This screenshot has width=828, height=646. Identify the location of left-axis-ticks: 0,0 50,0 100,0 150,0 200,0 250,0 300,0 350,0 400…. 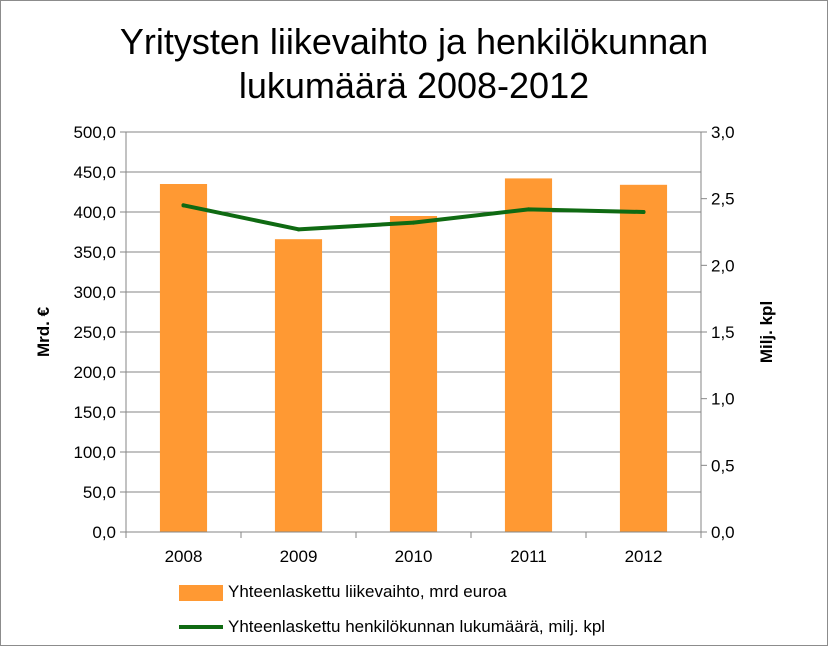
(94, 332).